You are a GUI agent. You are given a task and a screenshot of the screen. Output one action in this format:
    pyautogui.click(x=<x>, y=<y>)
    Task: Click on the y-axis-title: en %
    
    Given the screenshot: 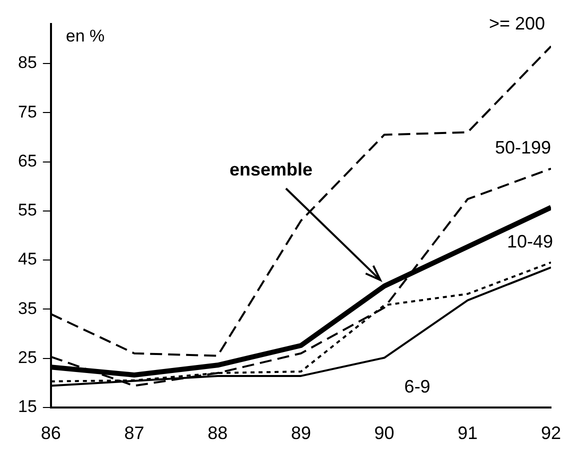 What is the action you would take?
    pyautogui.click(x=85, y=36)
    